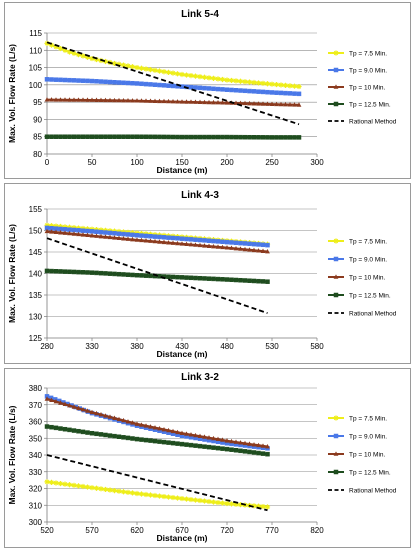  Describe the element at coordinates (357, 241) in the screenshot. I see `legend-entry: Tp = 7.5 Min.` at that location.